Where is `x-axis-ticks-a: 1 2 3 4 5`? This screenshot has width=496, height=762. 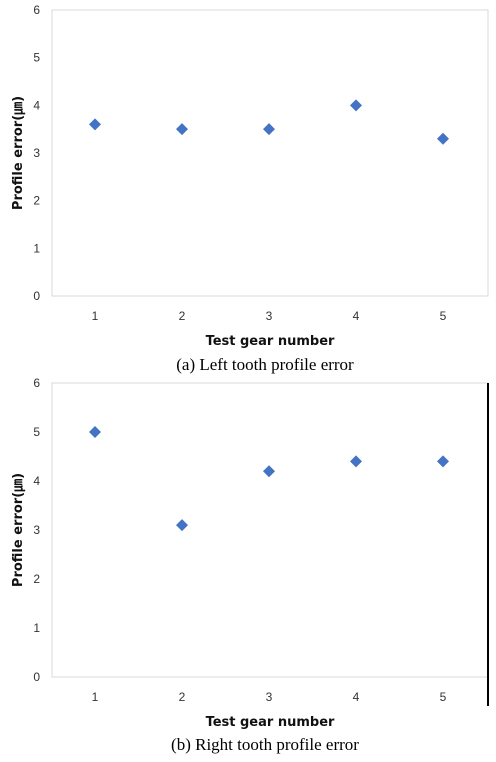
x-axis-ticks-a: 1 2 3 4 5 is located at coordinates (269, 316).